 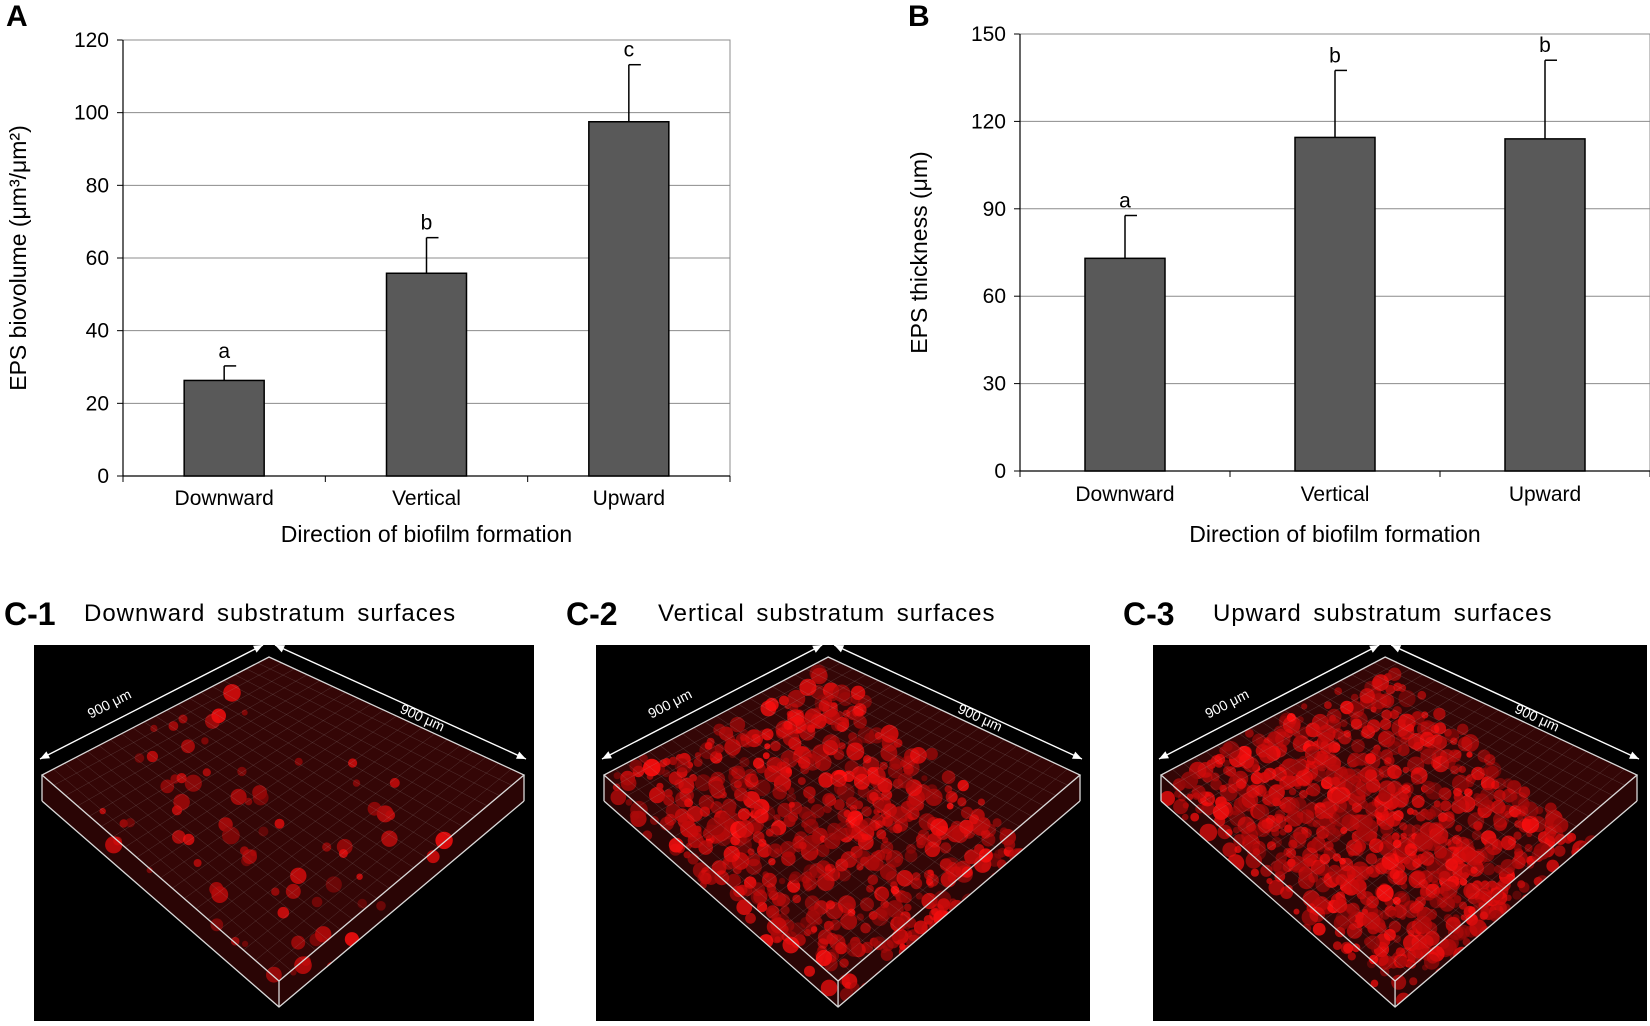 What do you see at coordinates (592, 614) in the screenshot?
I see `image-label-c2: C-2` at bounding box center [592, 614].